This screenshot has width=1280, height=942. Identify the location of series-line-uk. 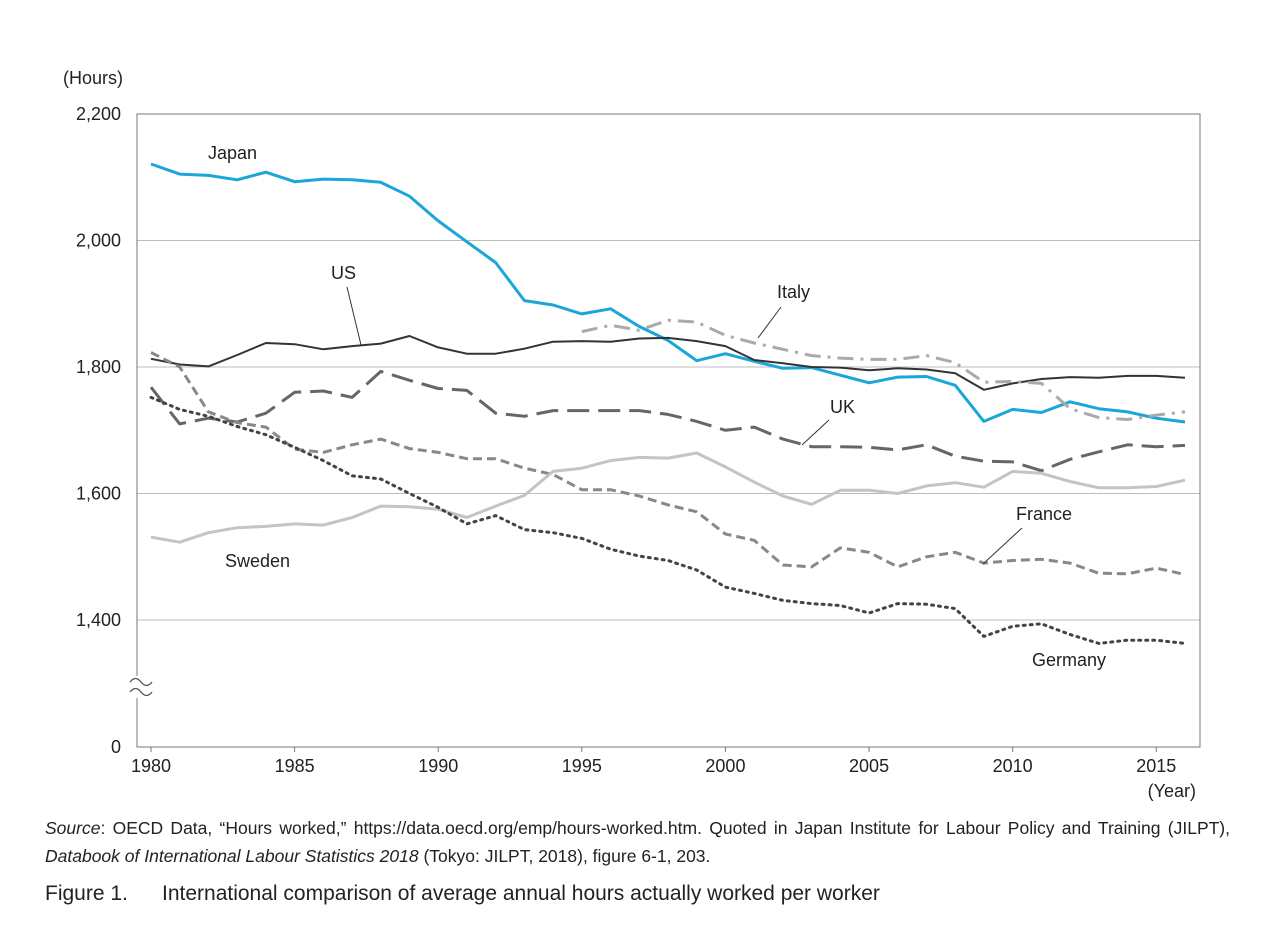
(667, 421).